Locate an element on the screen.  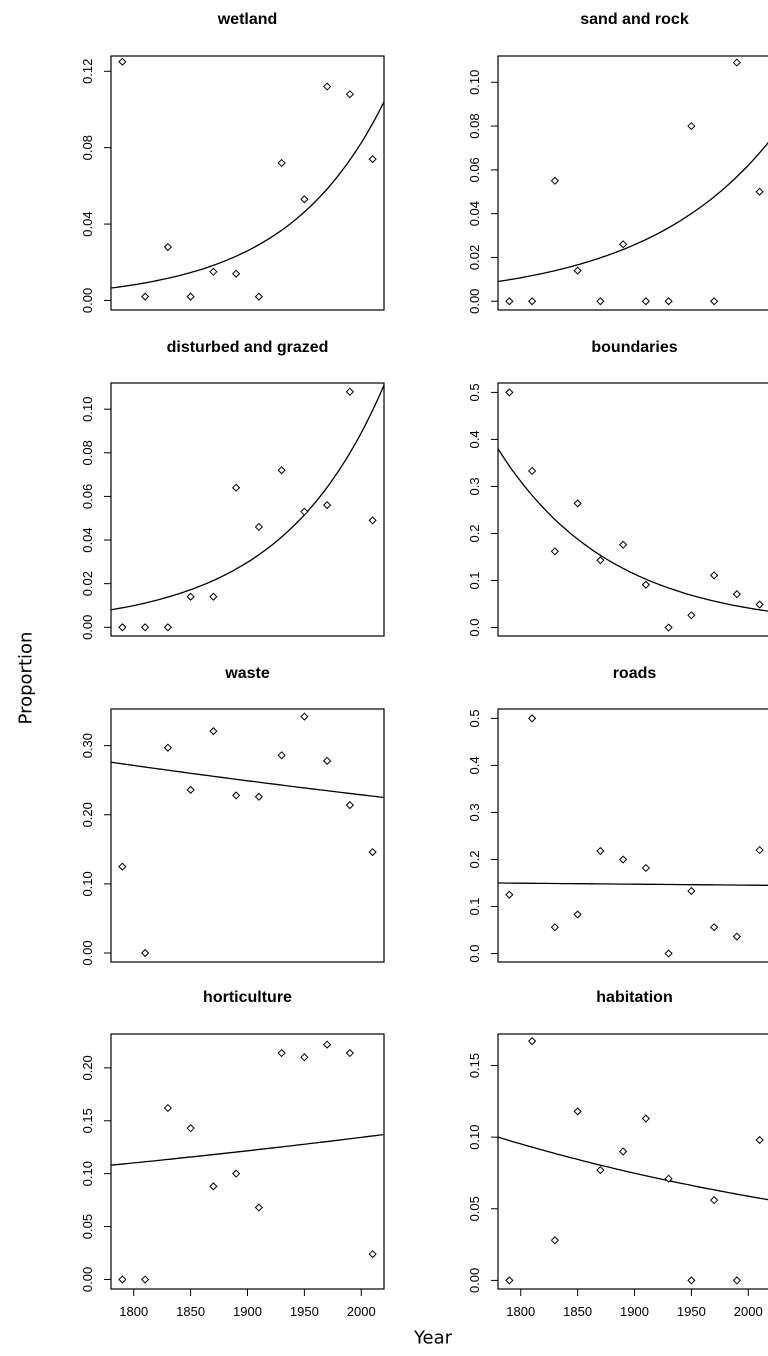
panel-title: horticulture is located at coordinates (247, 997).